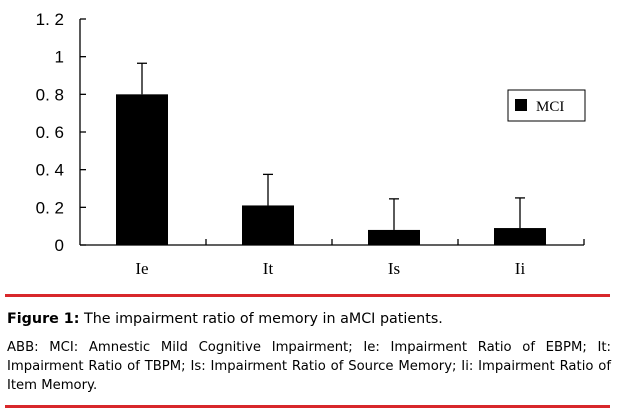  What do you see at coordinates (50, 19) in the screenshot?
I see `y-tick-label: 1. 2` at bounding box center [50, 19].